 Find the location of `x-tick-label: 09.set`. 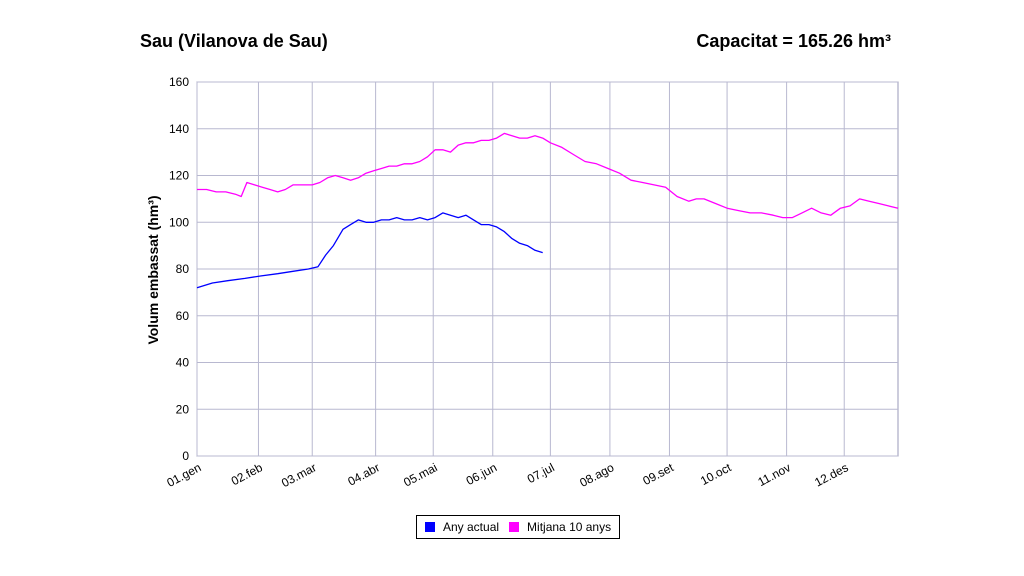

x-tick-label: 09.set is located at coordinates (658, 474).